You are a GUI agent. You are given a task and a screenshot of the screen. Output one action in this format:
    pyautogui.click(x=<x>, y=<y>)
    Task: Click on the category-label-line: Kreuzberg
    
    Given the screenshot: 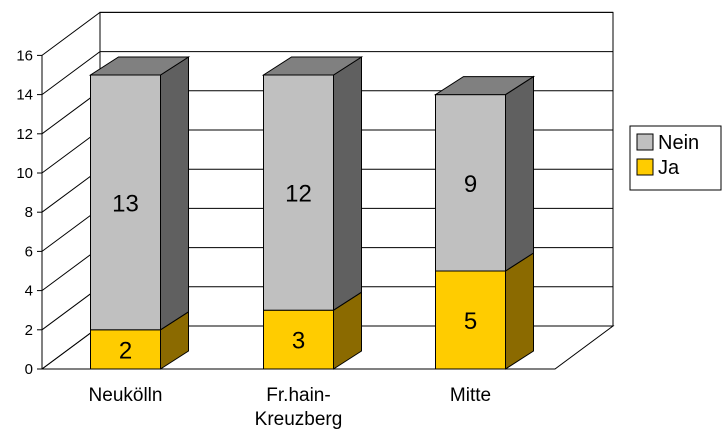 What is the action you would take?
    pyautogui.click(x=299, y=419)
    